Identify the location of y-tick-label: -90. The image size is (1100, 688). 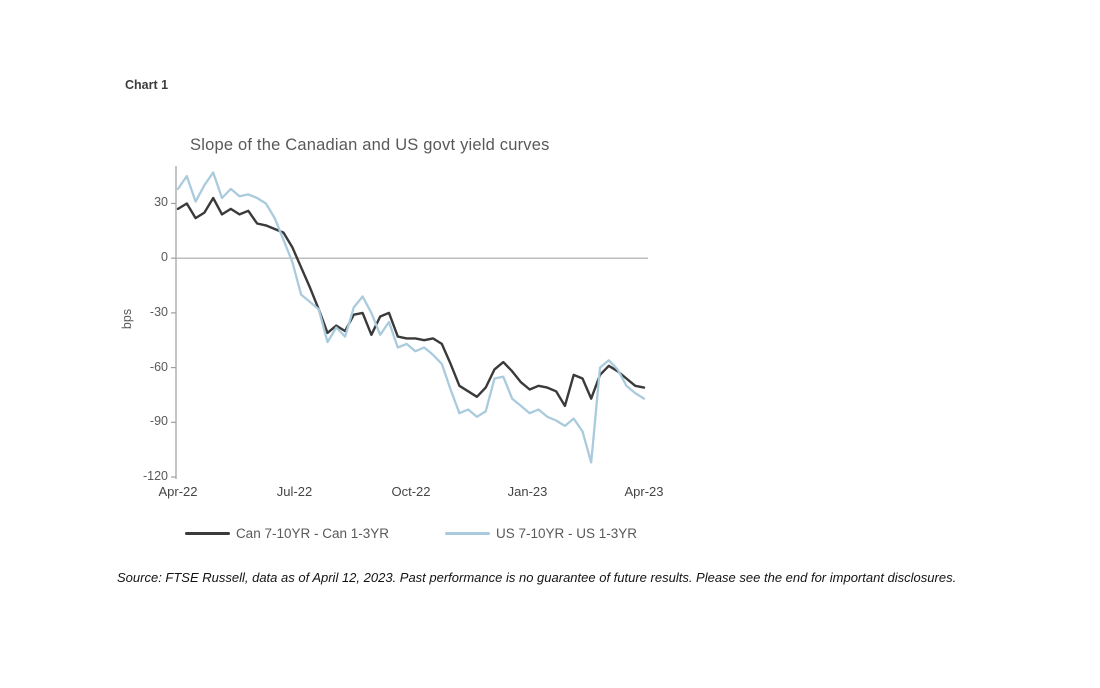
(158, 421).